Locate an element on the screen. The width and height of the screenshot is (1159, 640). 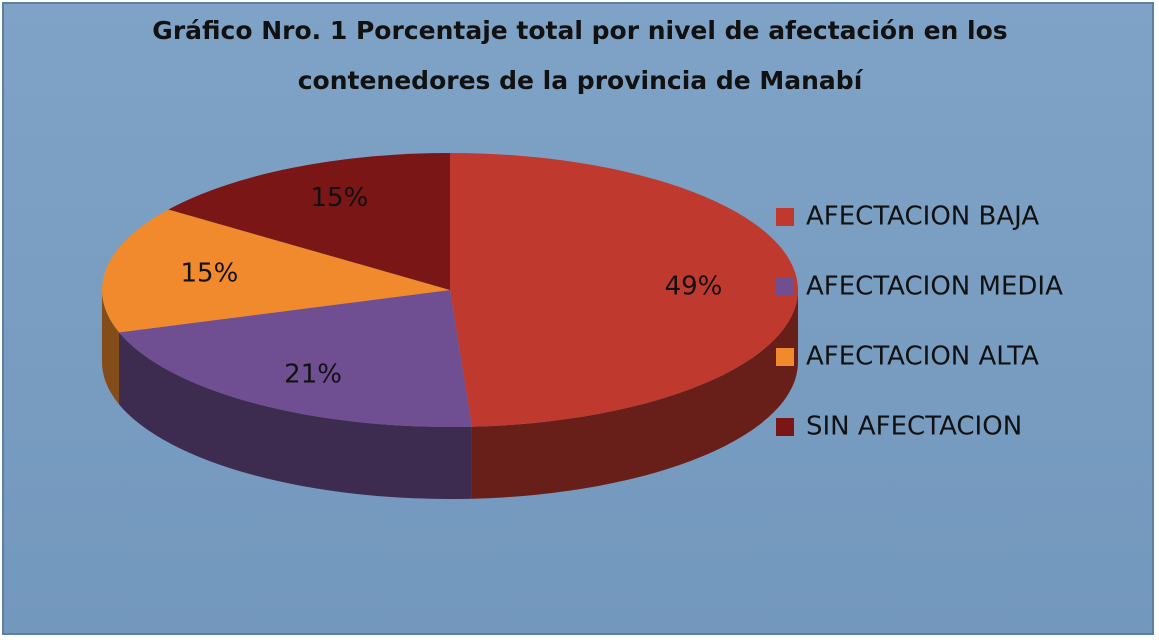
legend-label: AFECTACION ALTA is located at coordinates (922, 357).